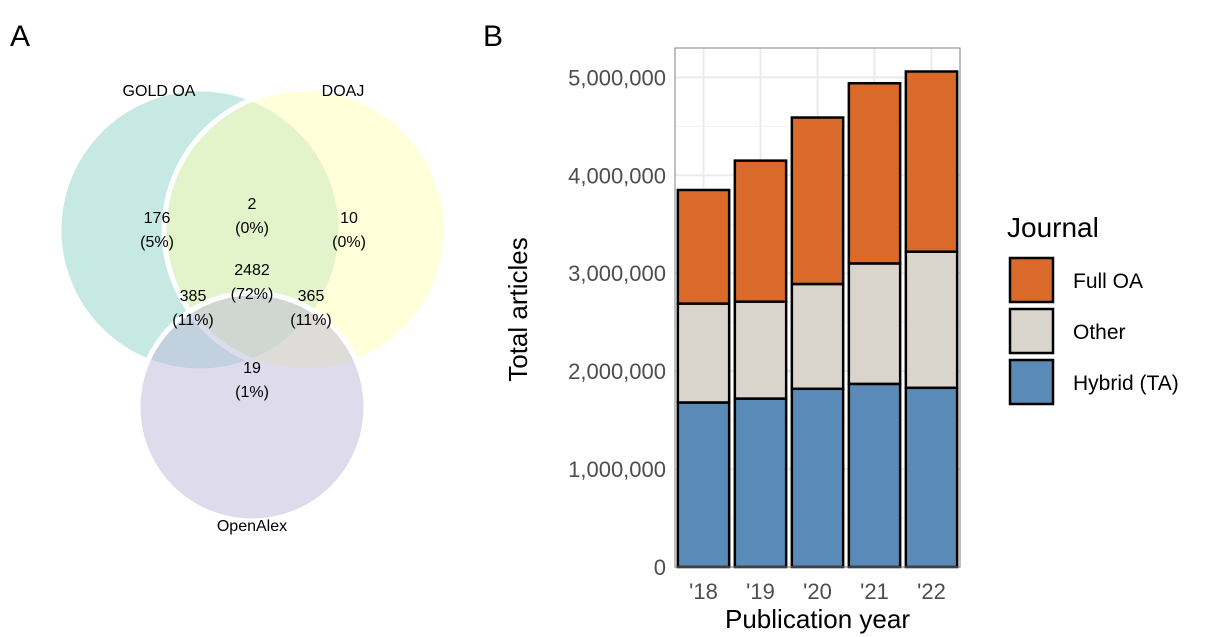 This screenshot has height=637, width=1205. What do you see at coordinates (252, 270) in the screenshot?
I see `venn-region-count: 2482` at bounding box center [252, 270].